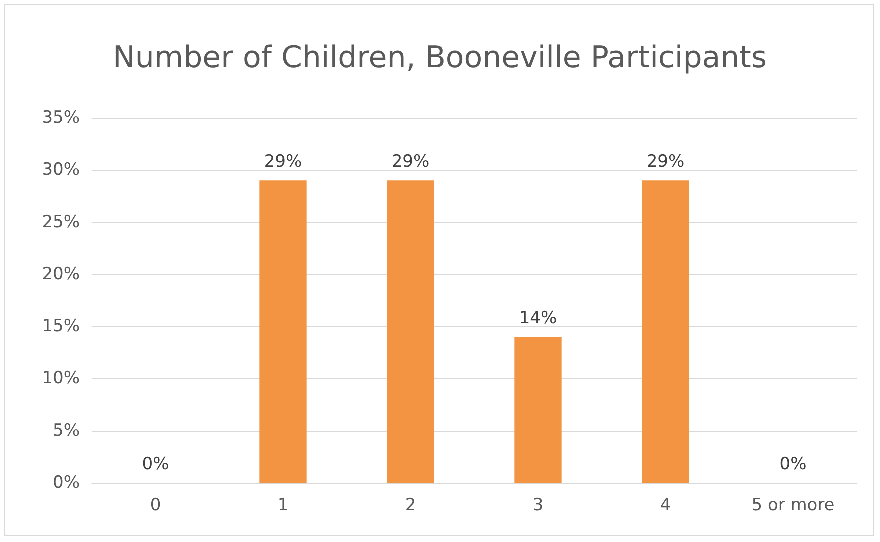 This screenshot has height=542, width=880. Describe the element at coordinates (440, 58) in the screenshot. I see `chart-title: Number of Children, Booneville Participants` at that location.